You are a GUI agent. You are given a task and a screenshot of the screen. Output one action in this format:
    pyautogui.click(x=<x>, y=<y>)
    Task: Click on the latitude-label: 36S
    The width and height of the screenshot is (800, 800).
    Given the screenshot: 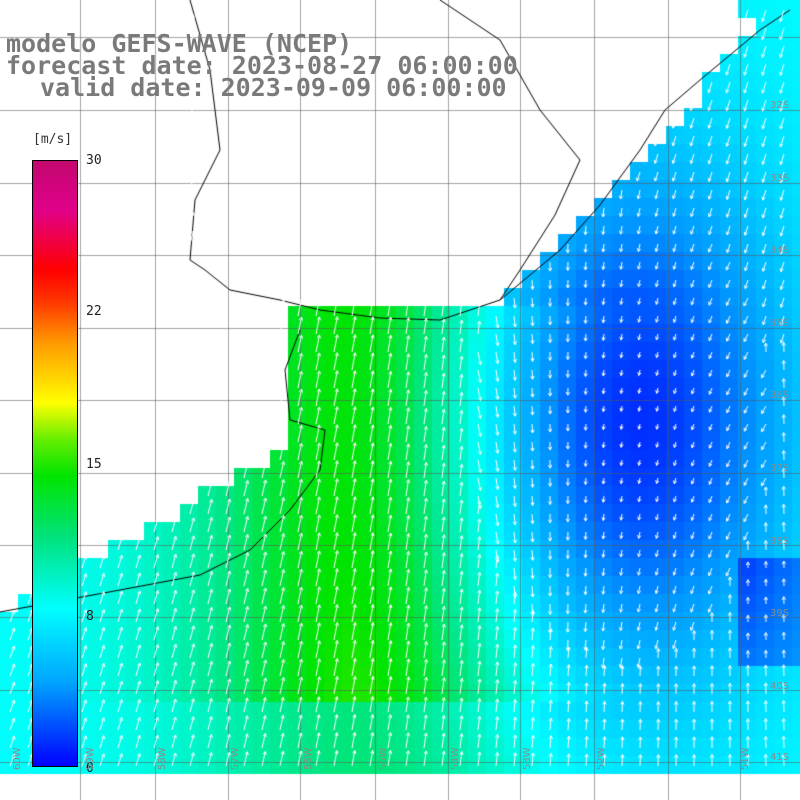 What is the action you would take?
    pyautogui.click(x=780, y=395)
    